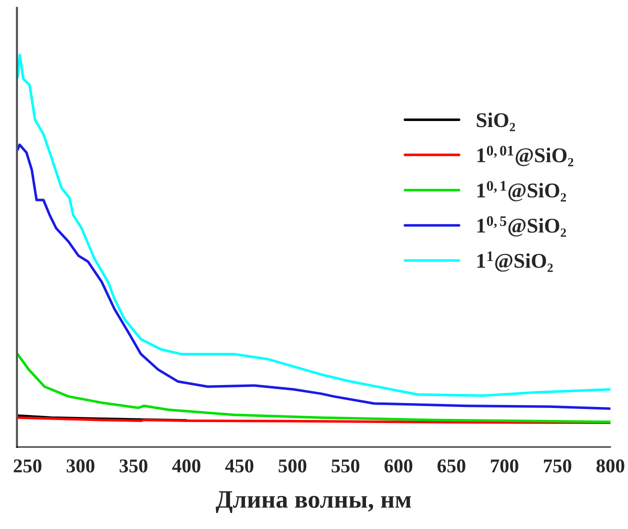 This screenshot has width=628, height=529. What do you see at coordinates (346, 465) in the screenshot?
I see `x-tick-label: 550` at bounding box center [346, 465].